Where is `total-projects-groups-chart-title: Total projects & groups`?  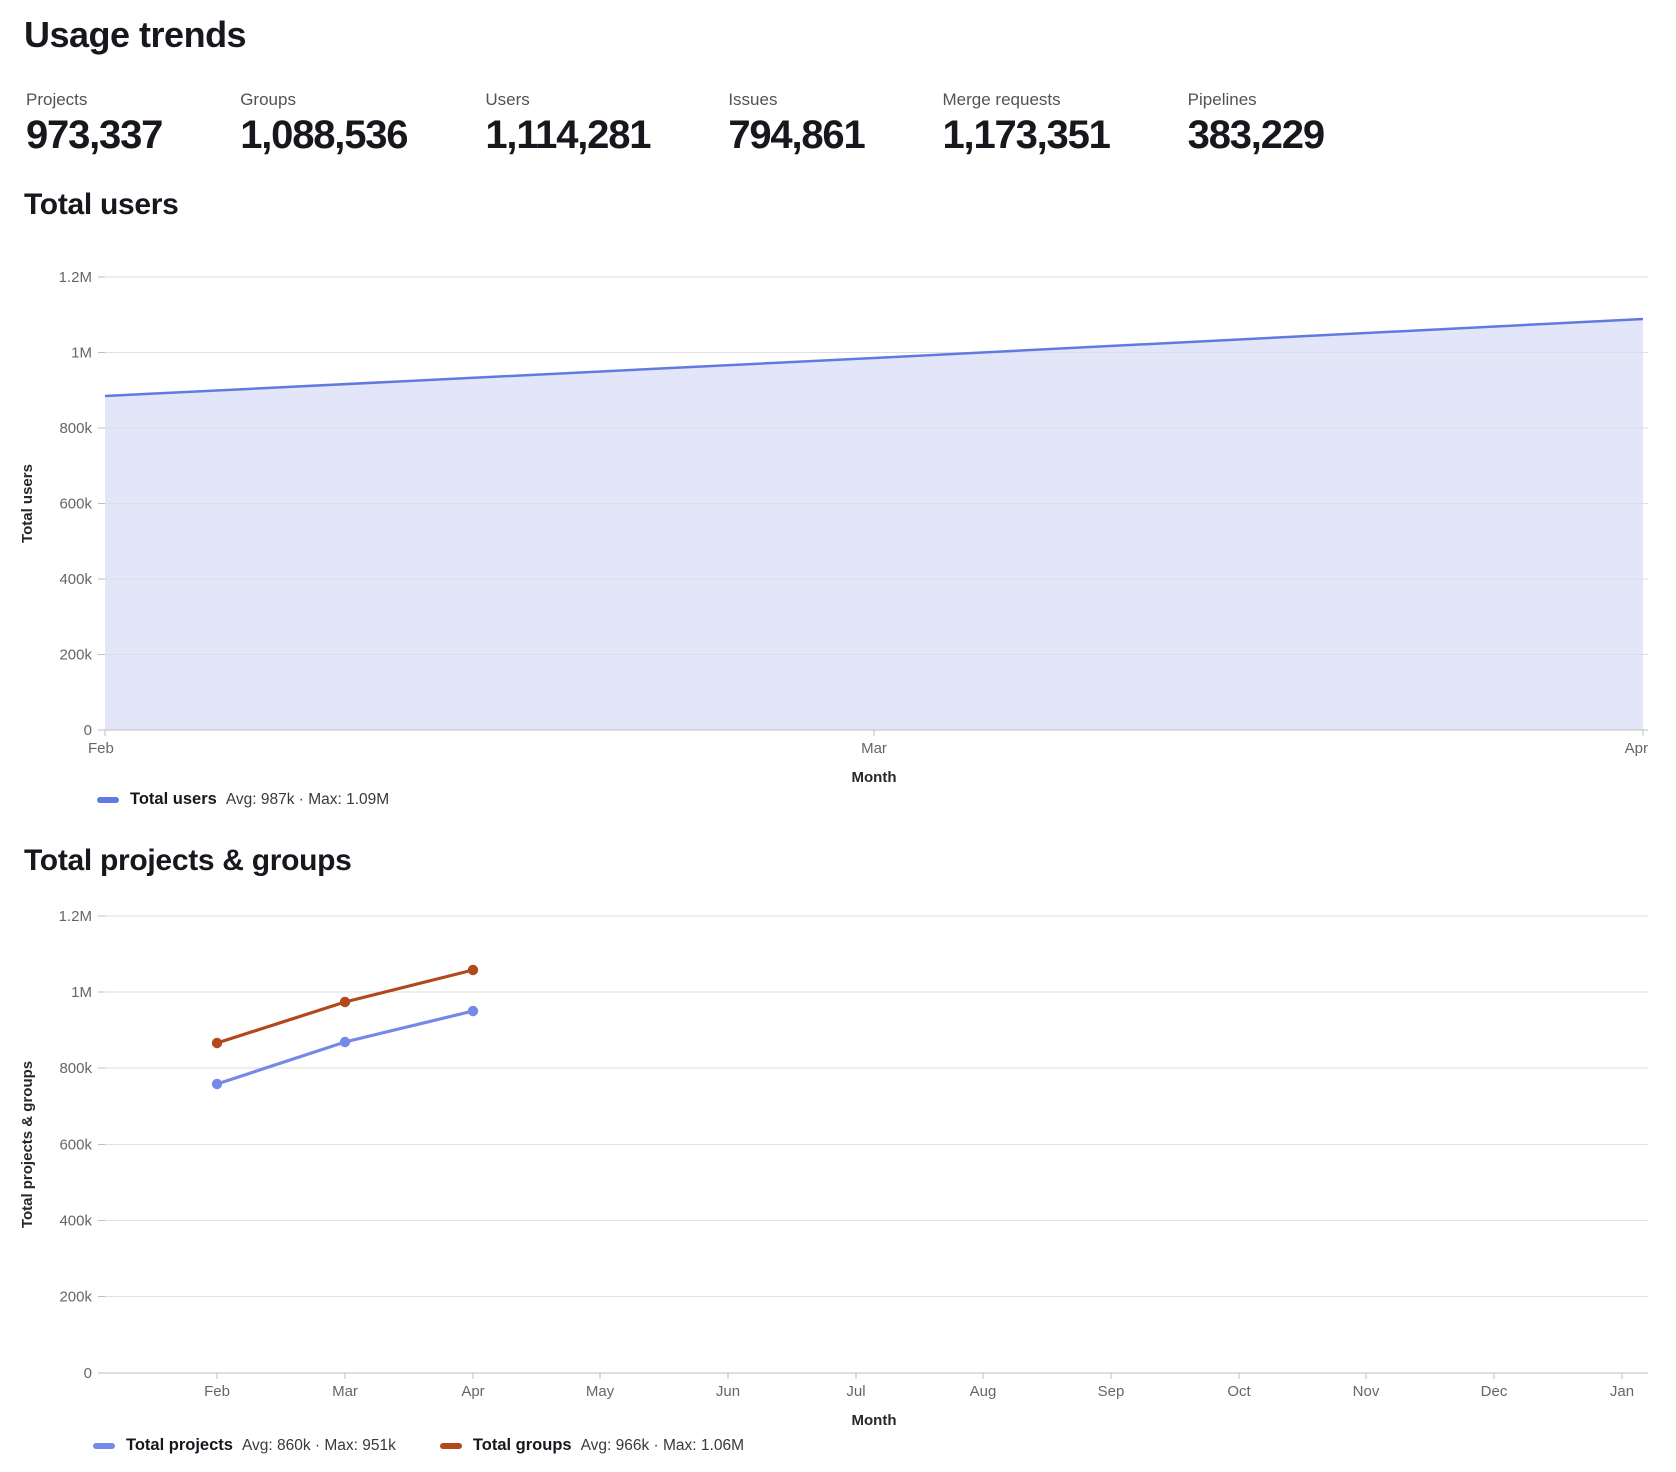 total-projects-groups-chart-title: Total projects & groups is located at coordinates (188, 860).